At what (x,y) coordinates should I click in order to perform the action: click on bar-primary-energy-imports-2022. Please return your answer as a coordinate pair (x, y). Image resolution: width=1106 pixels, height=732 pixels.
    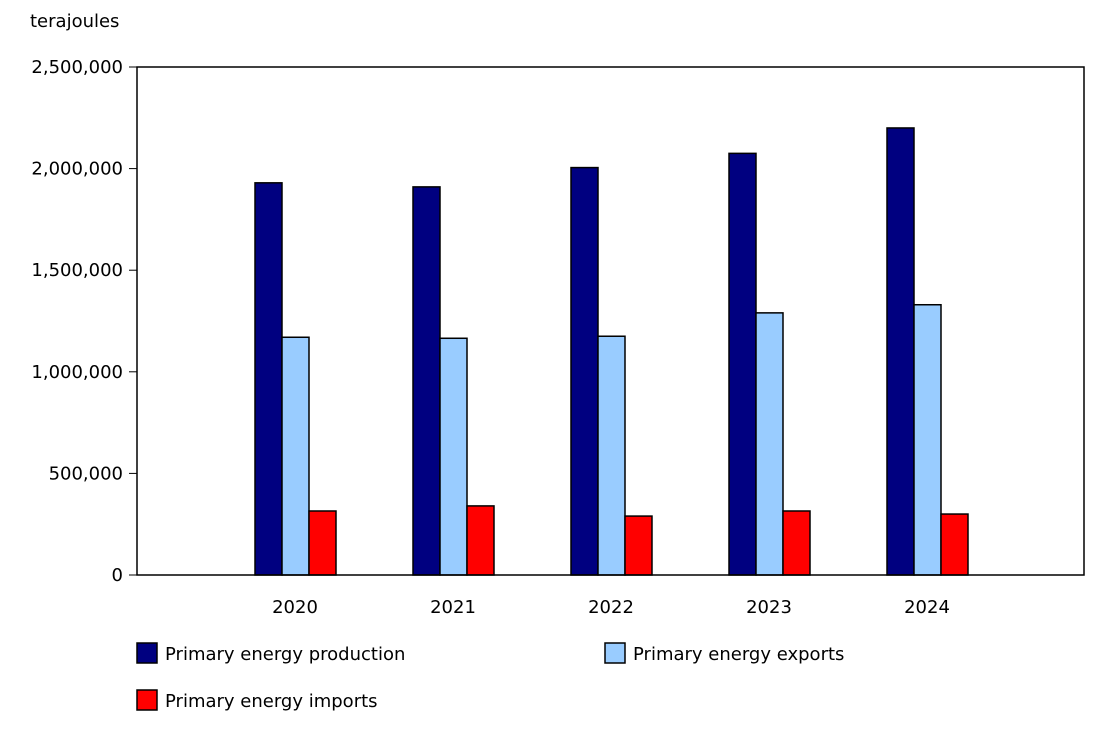
    Looking at the image, I should click on (638, 545).